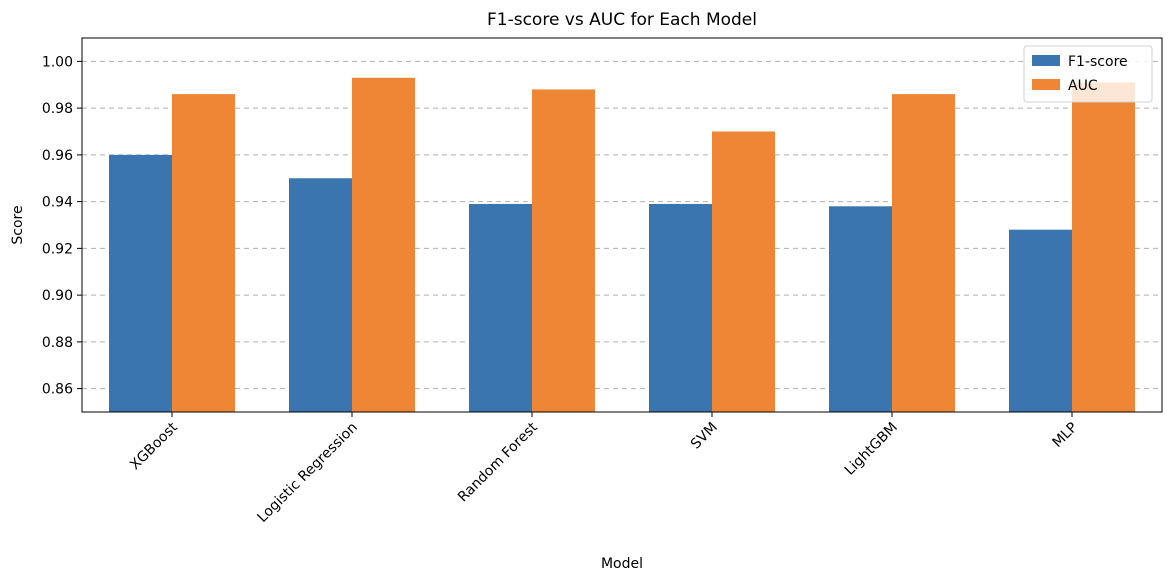  I want to click on y-tick-label: 0.90, so click(57, 296).